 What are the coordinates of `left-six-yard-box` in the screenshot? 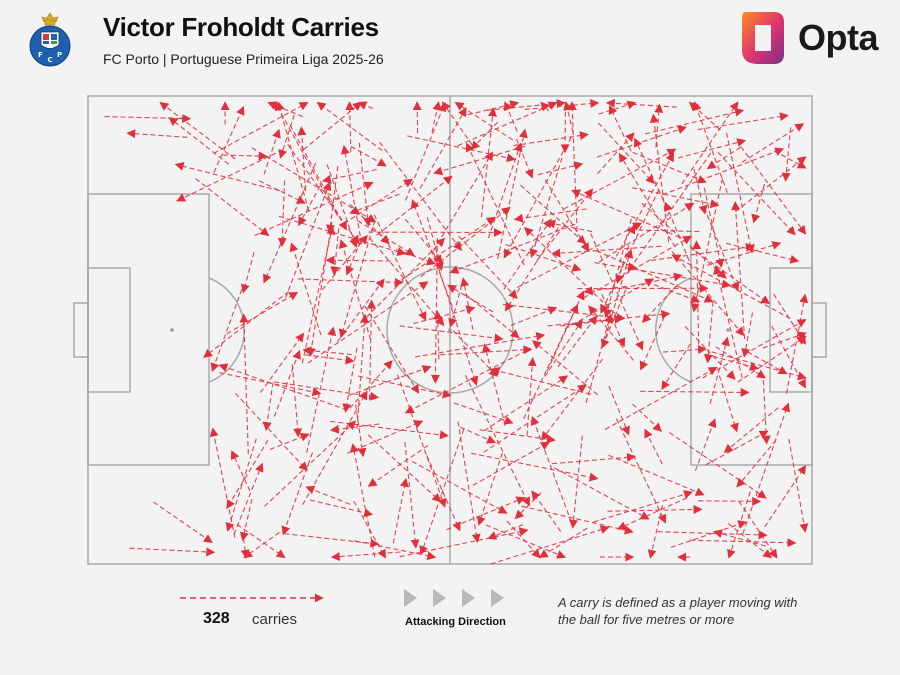 It's located at (109, 330).